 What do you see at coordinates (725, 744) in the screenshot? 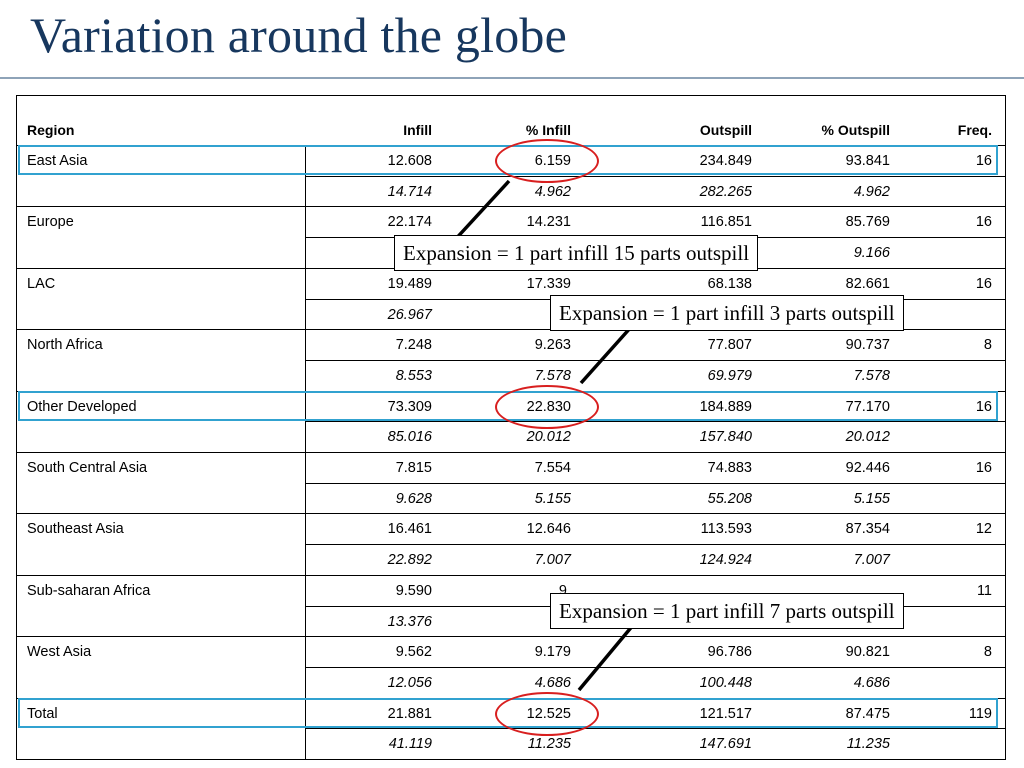
I see `cell-outspill: 147.691` at bounding box center [725, 744].